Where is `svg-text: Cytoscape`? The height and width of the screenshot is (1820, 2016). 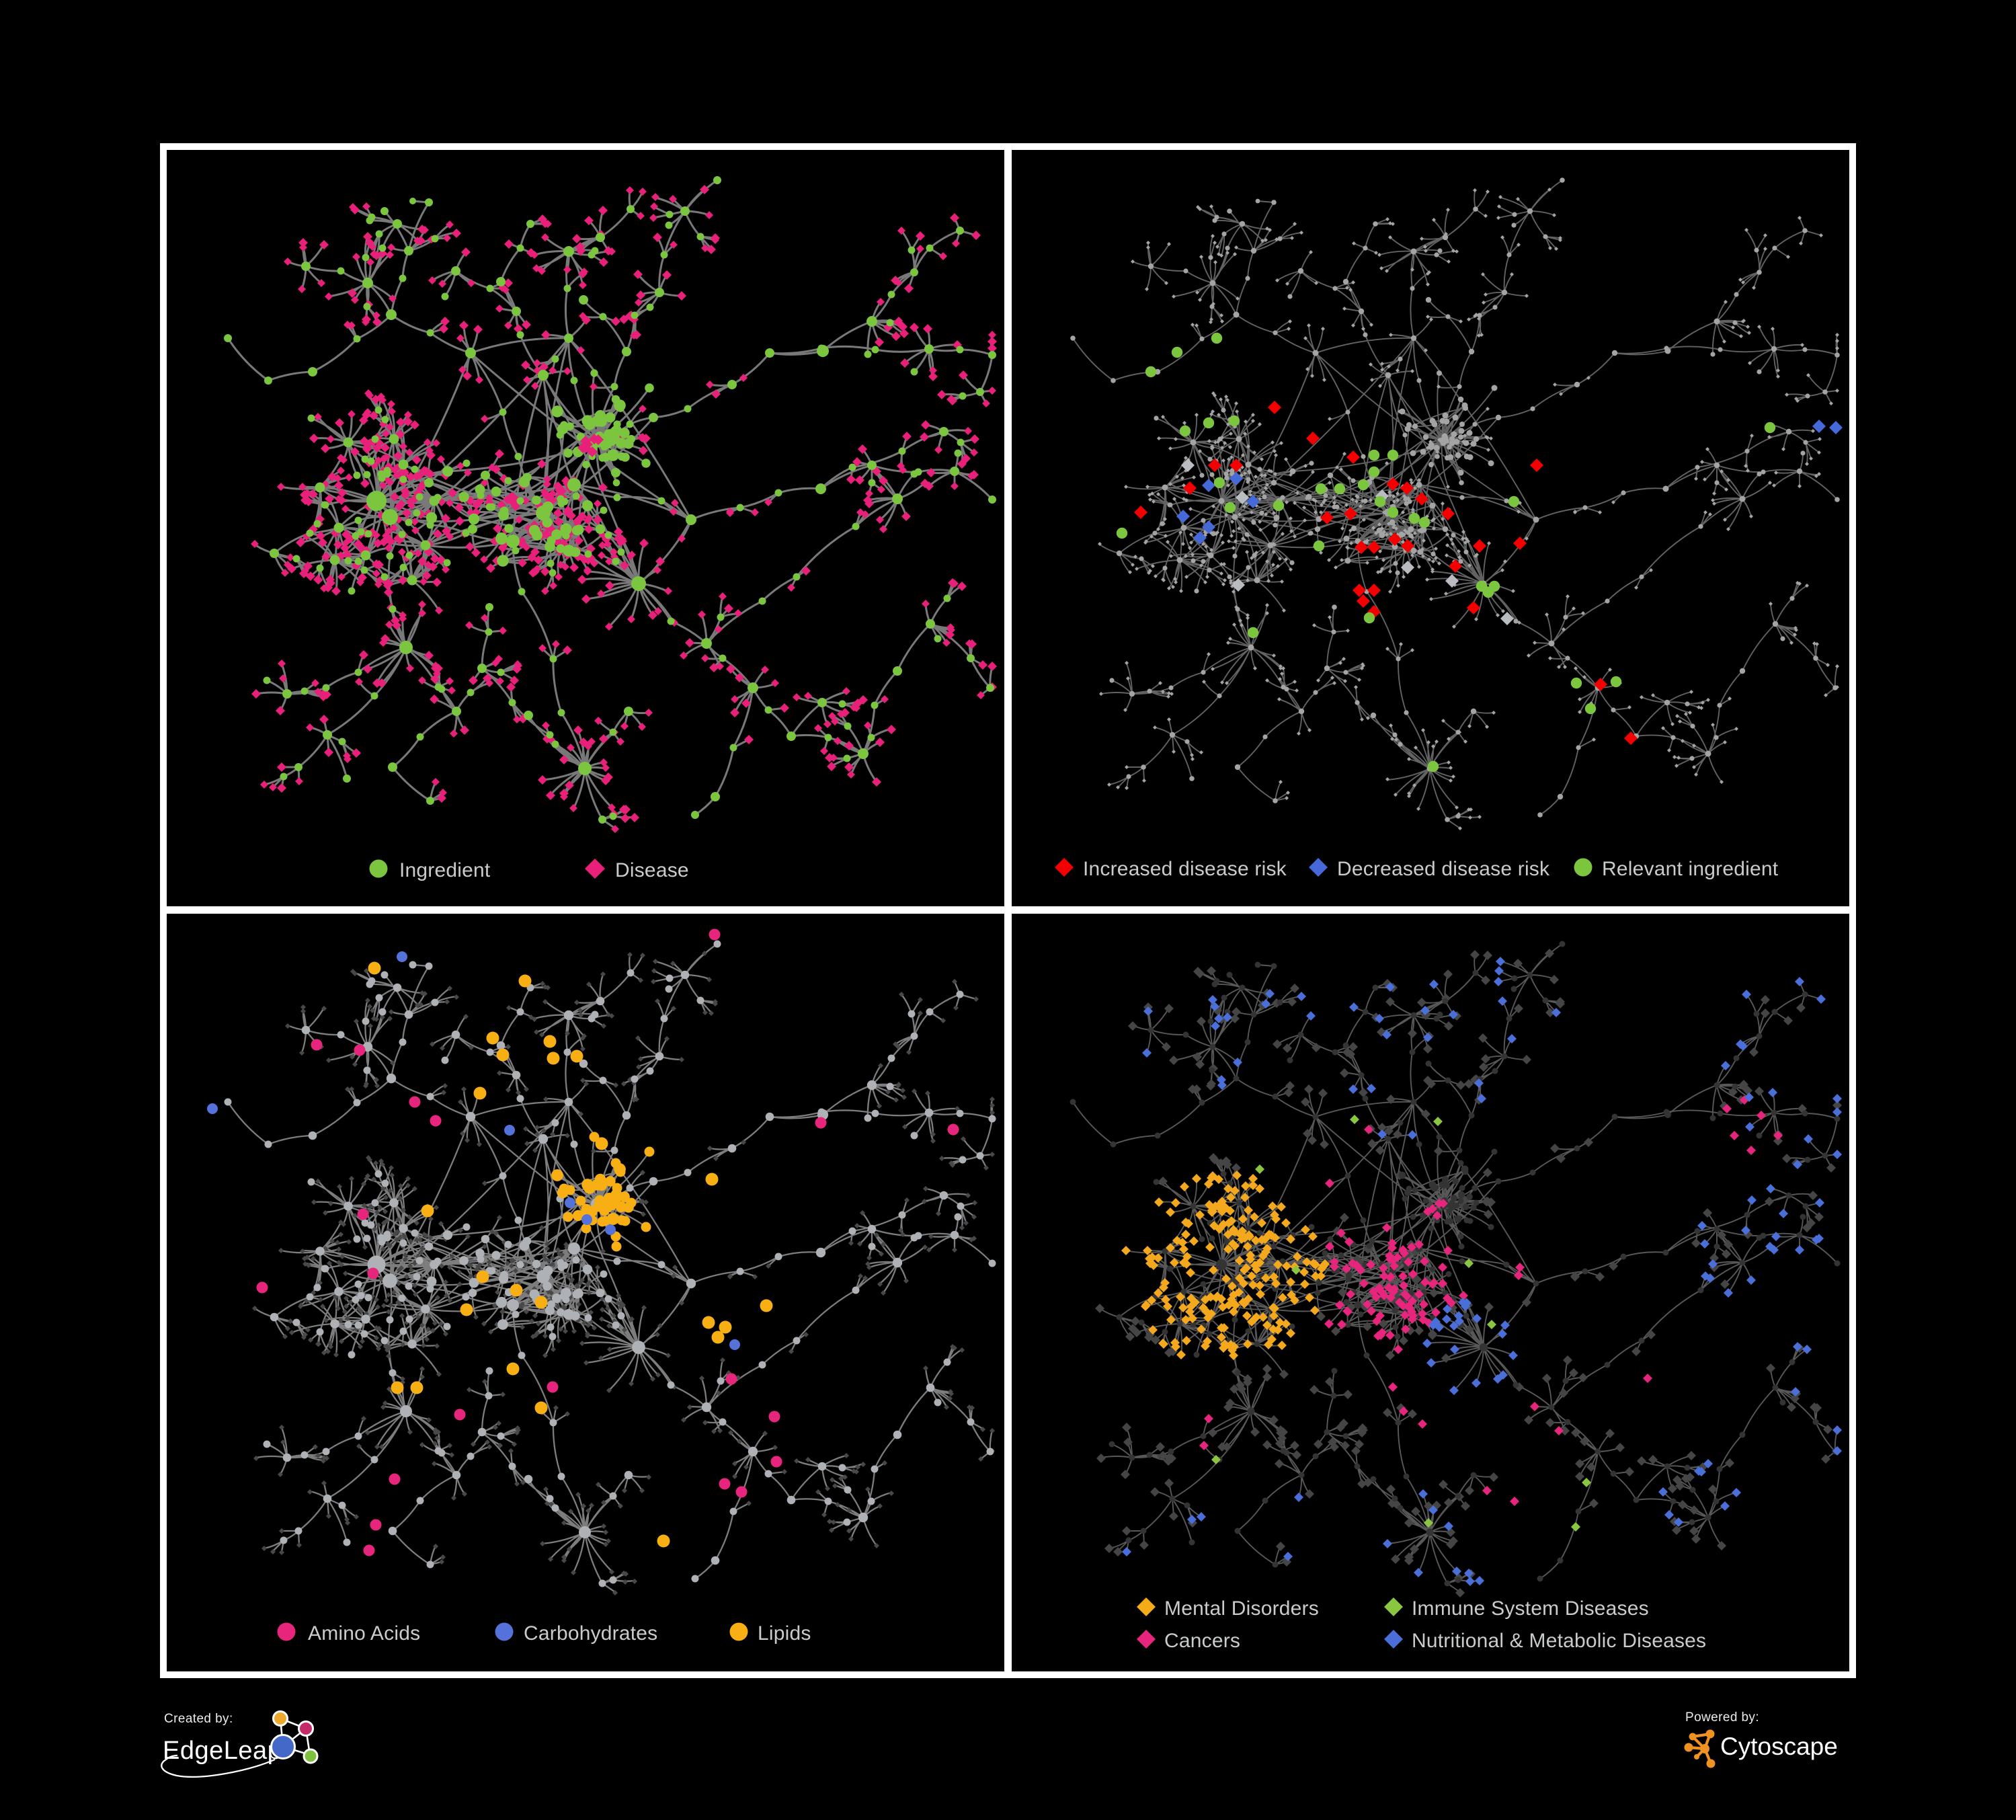
svg-text: Cytoscape is located at coordinates (1779, 1746).